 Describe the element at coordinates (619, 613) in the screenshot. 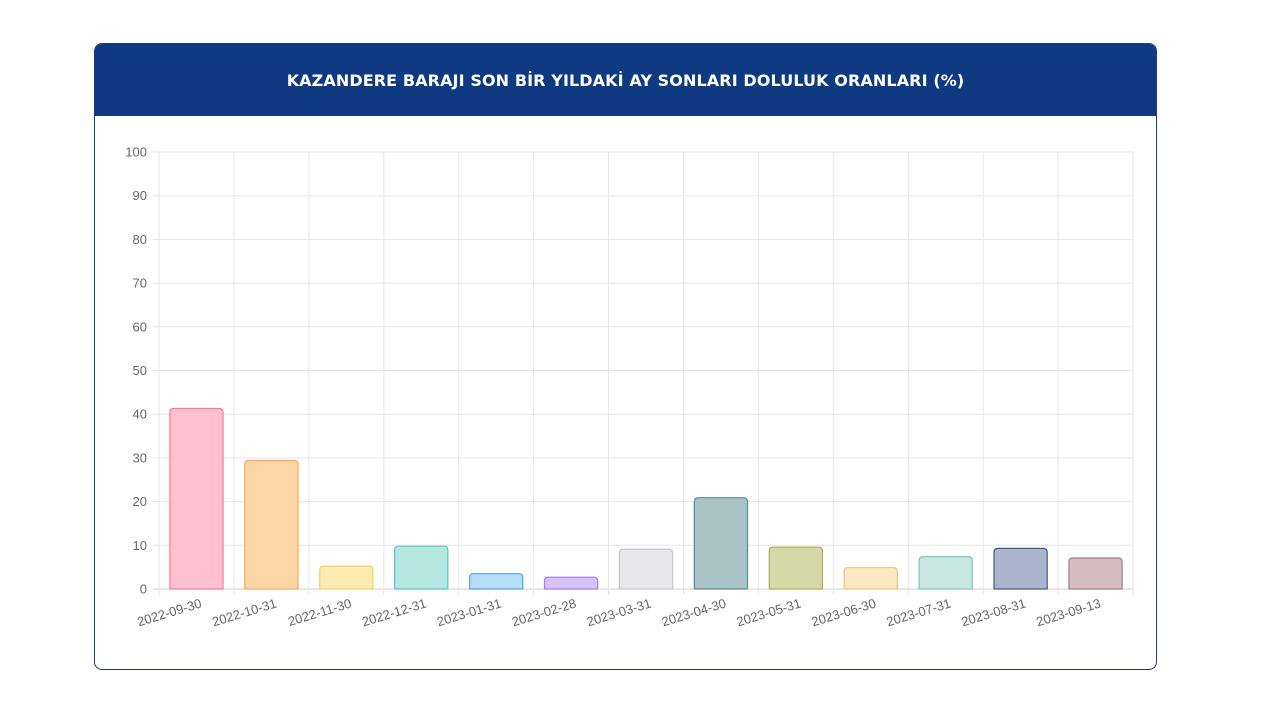

I see `x-tick-label: 2023-03-31` at that location.